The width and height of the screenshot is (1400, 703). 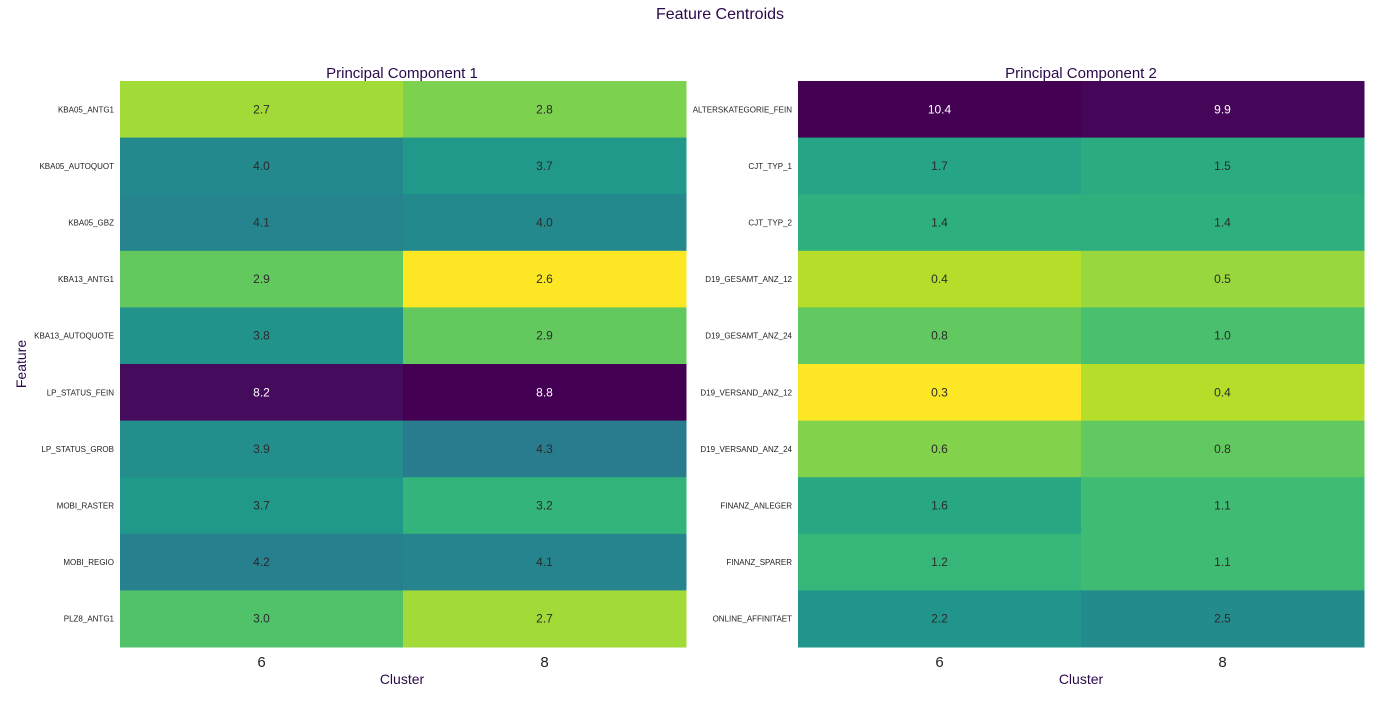 What do you see at coordinates (77, 449) in the screenshot?
I see `y-tick-label: LP_STATUS_GROB` at bounding box center [77, 449].